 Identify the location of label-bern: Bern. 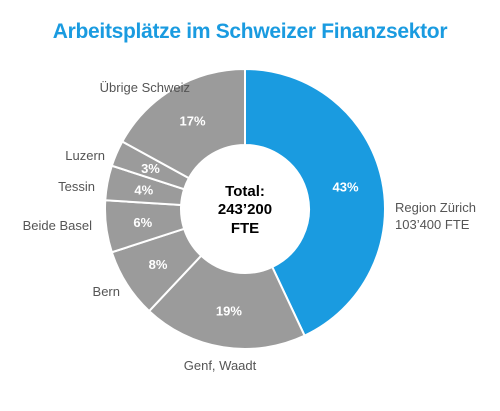
(106, 291).